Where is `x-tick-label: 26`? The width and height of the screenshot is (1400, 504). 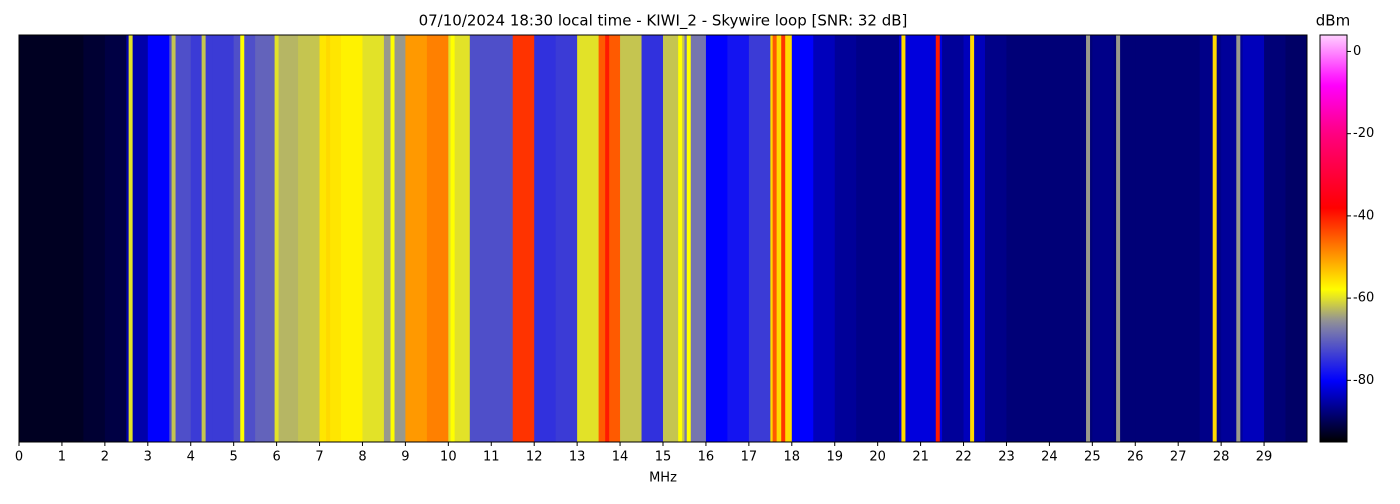
x-tick-label: 26 is located at coordinates (1135, 457).